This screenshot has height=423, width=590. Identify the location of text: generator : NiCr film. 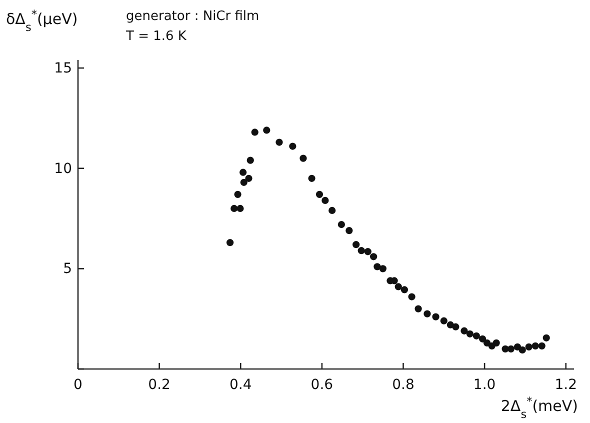
(193, 16).